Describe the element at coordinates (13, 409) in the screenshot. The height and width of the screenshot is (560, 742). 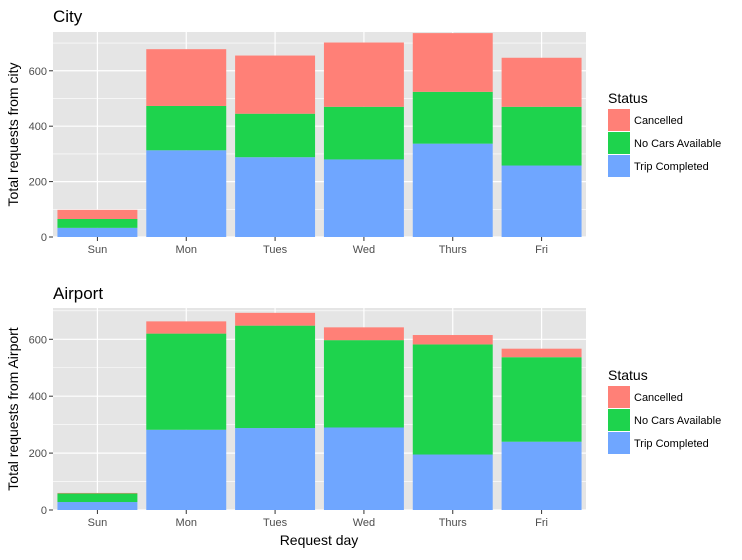
I see `y-axis-label: Total requests from Airport` at that location.